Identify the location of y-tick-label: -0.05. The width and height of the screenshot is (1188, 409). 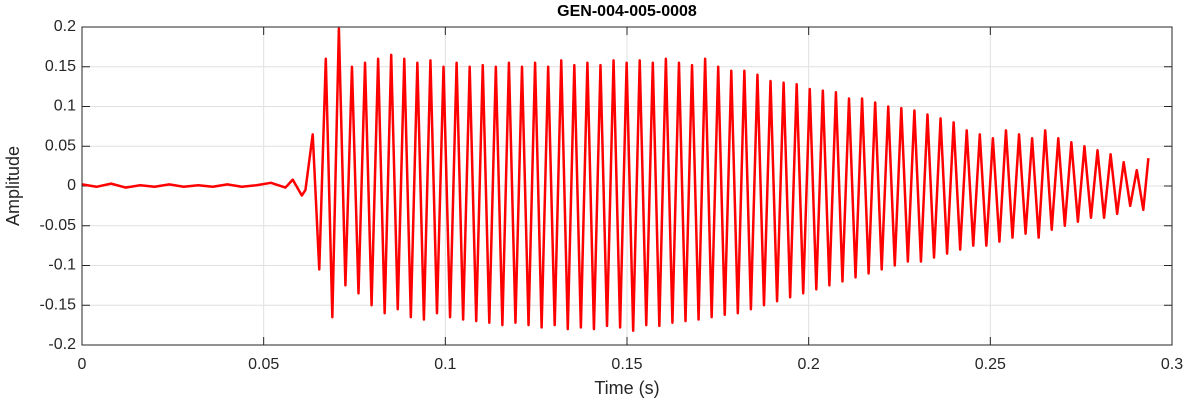
(58, 225).